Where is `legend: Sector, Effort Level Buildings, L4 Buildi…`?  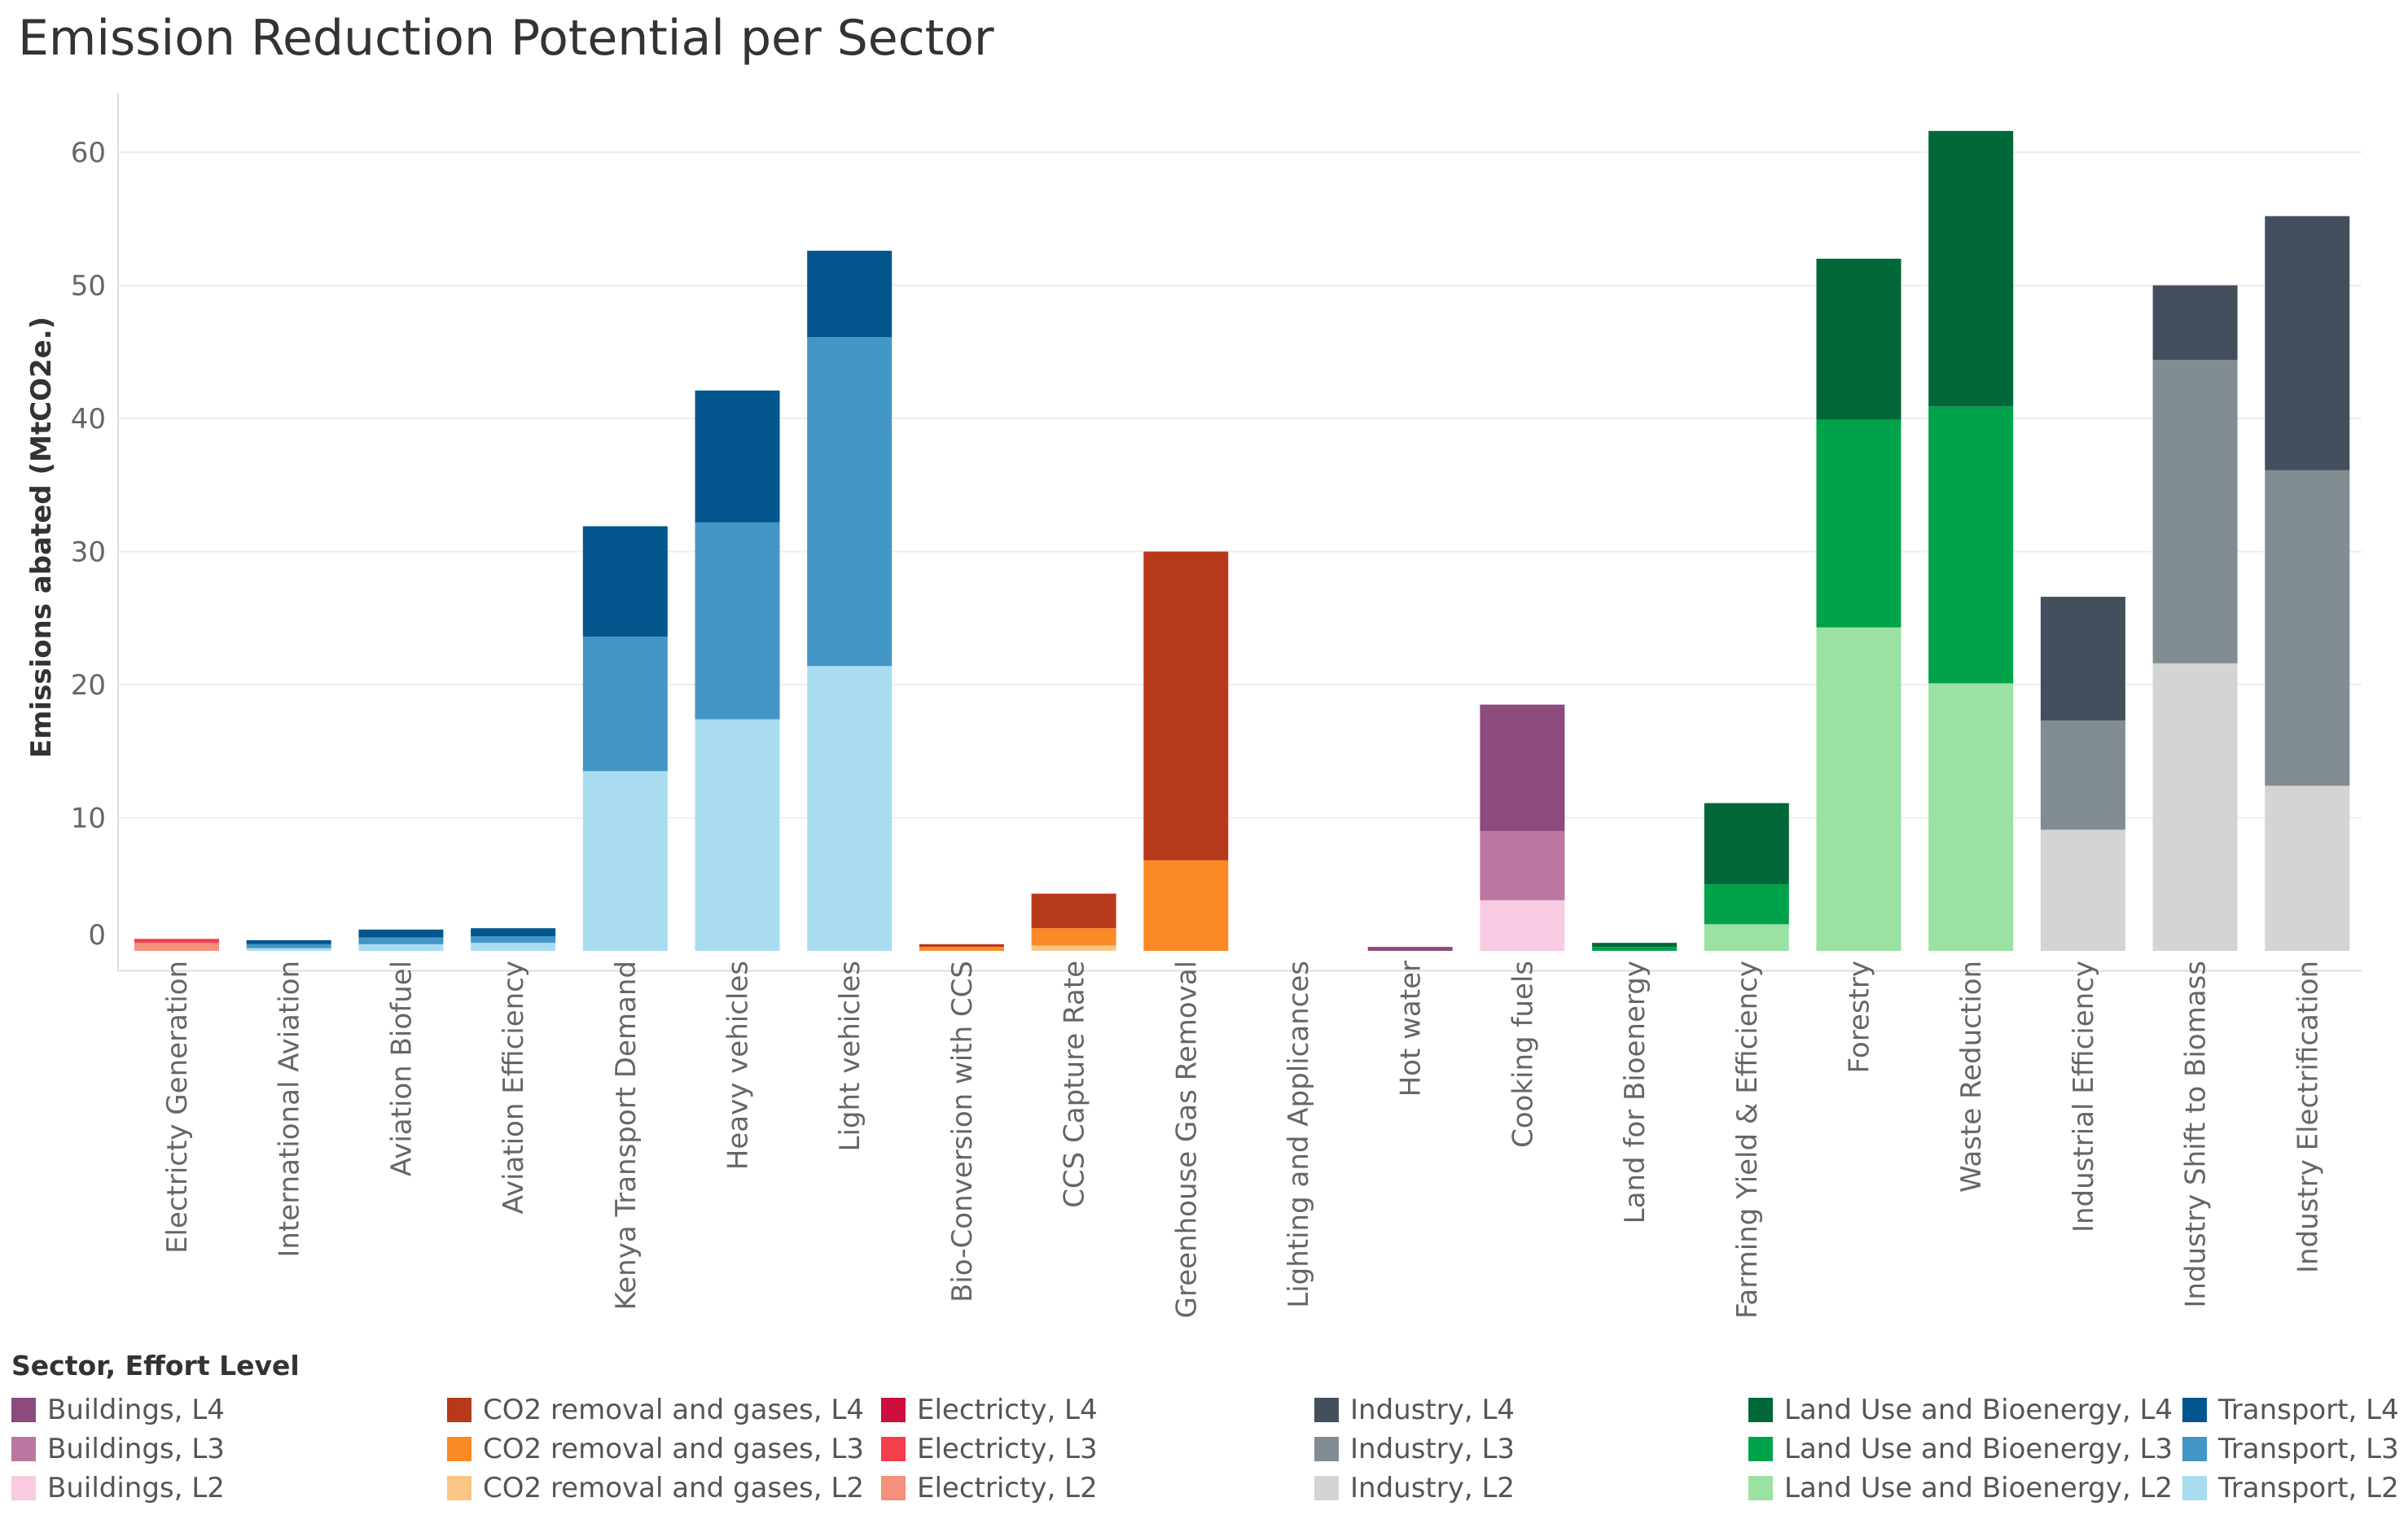 legend: Sector, Effort Level Buildings, L4 Buildi… is located at coordinates (1205, 1431).